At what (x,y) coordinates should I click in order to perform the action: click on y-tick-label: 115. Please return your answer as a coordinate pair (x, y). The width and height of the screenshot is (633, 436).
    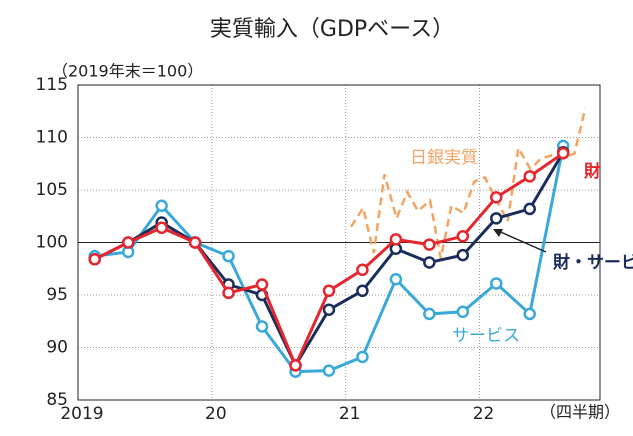
    Looking at the image, I should click on (52, 85).